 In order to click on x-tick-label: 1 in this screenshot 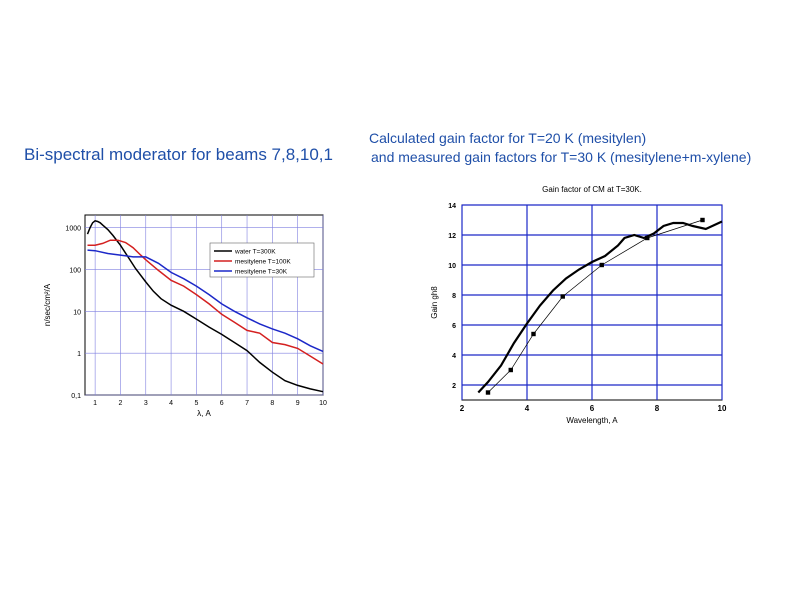, I will do `click(95, 403)`.